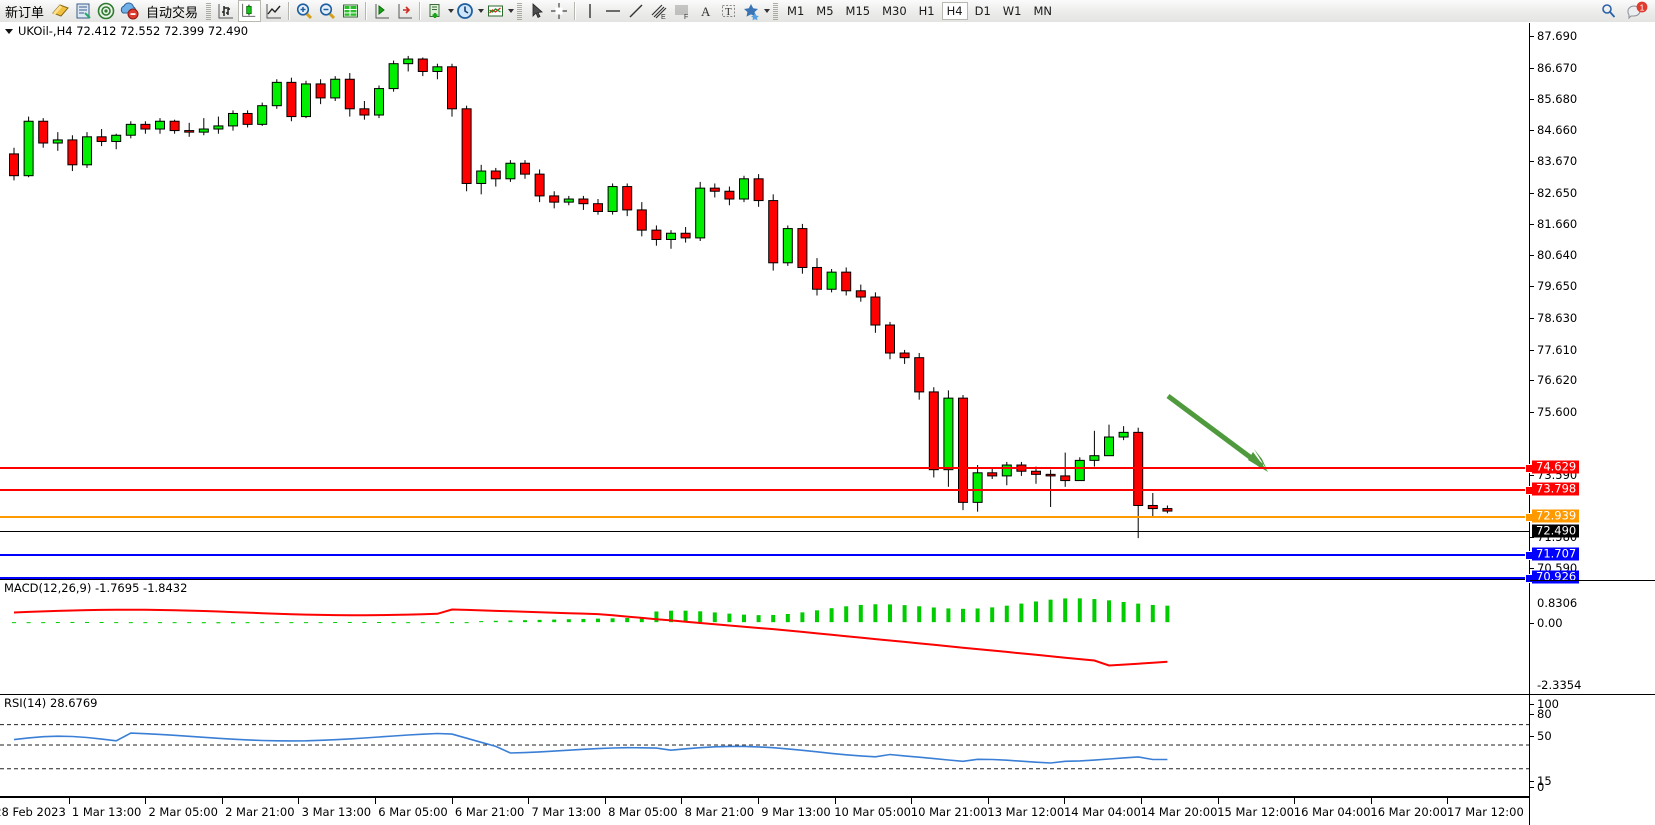  Describe the element at coordinates (511, 11) in the screenshot. I see `templates-dropdown-caret` at that location.